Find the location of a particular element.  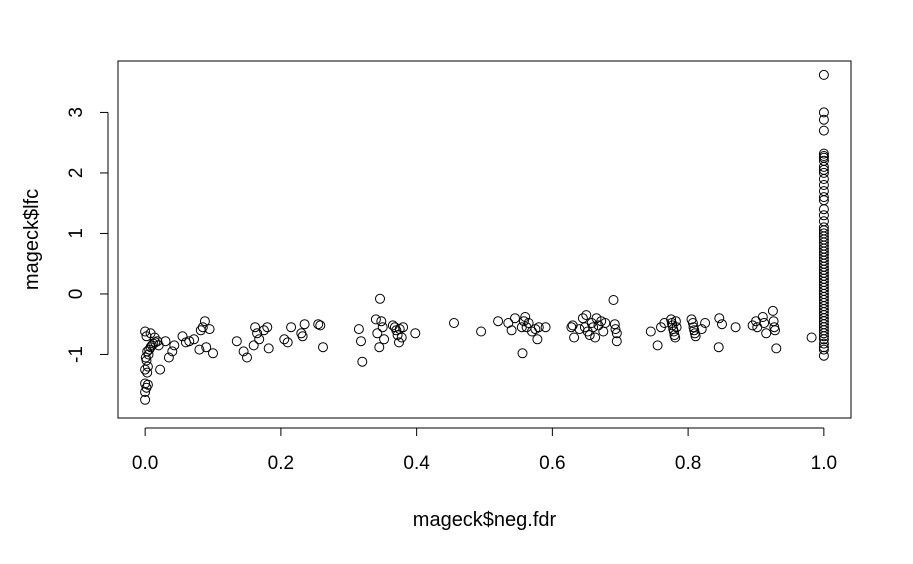

y-tick-label: 3 is located at coordinates (76, 112).